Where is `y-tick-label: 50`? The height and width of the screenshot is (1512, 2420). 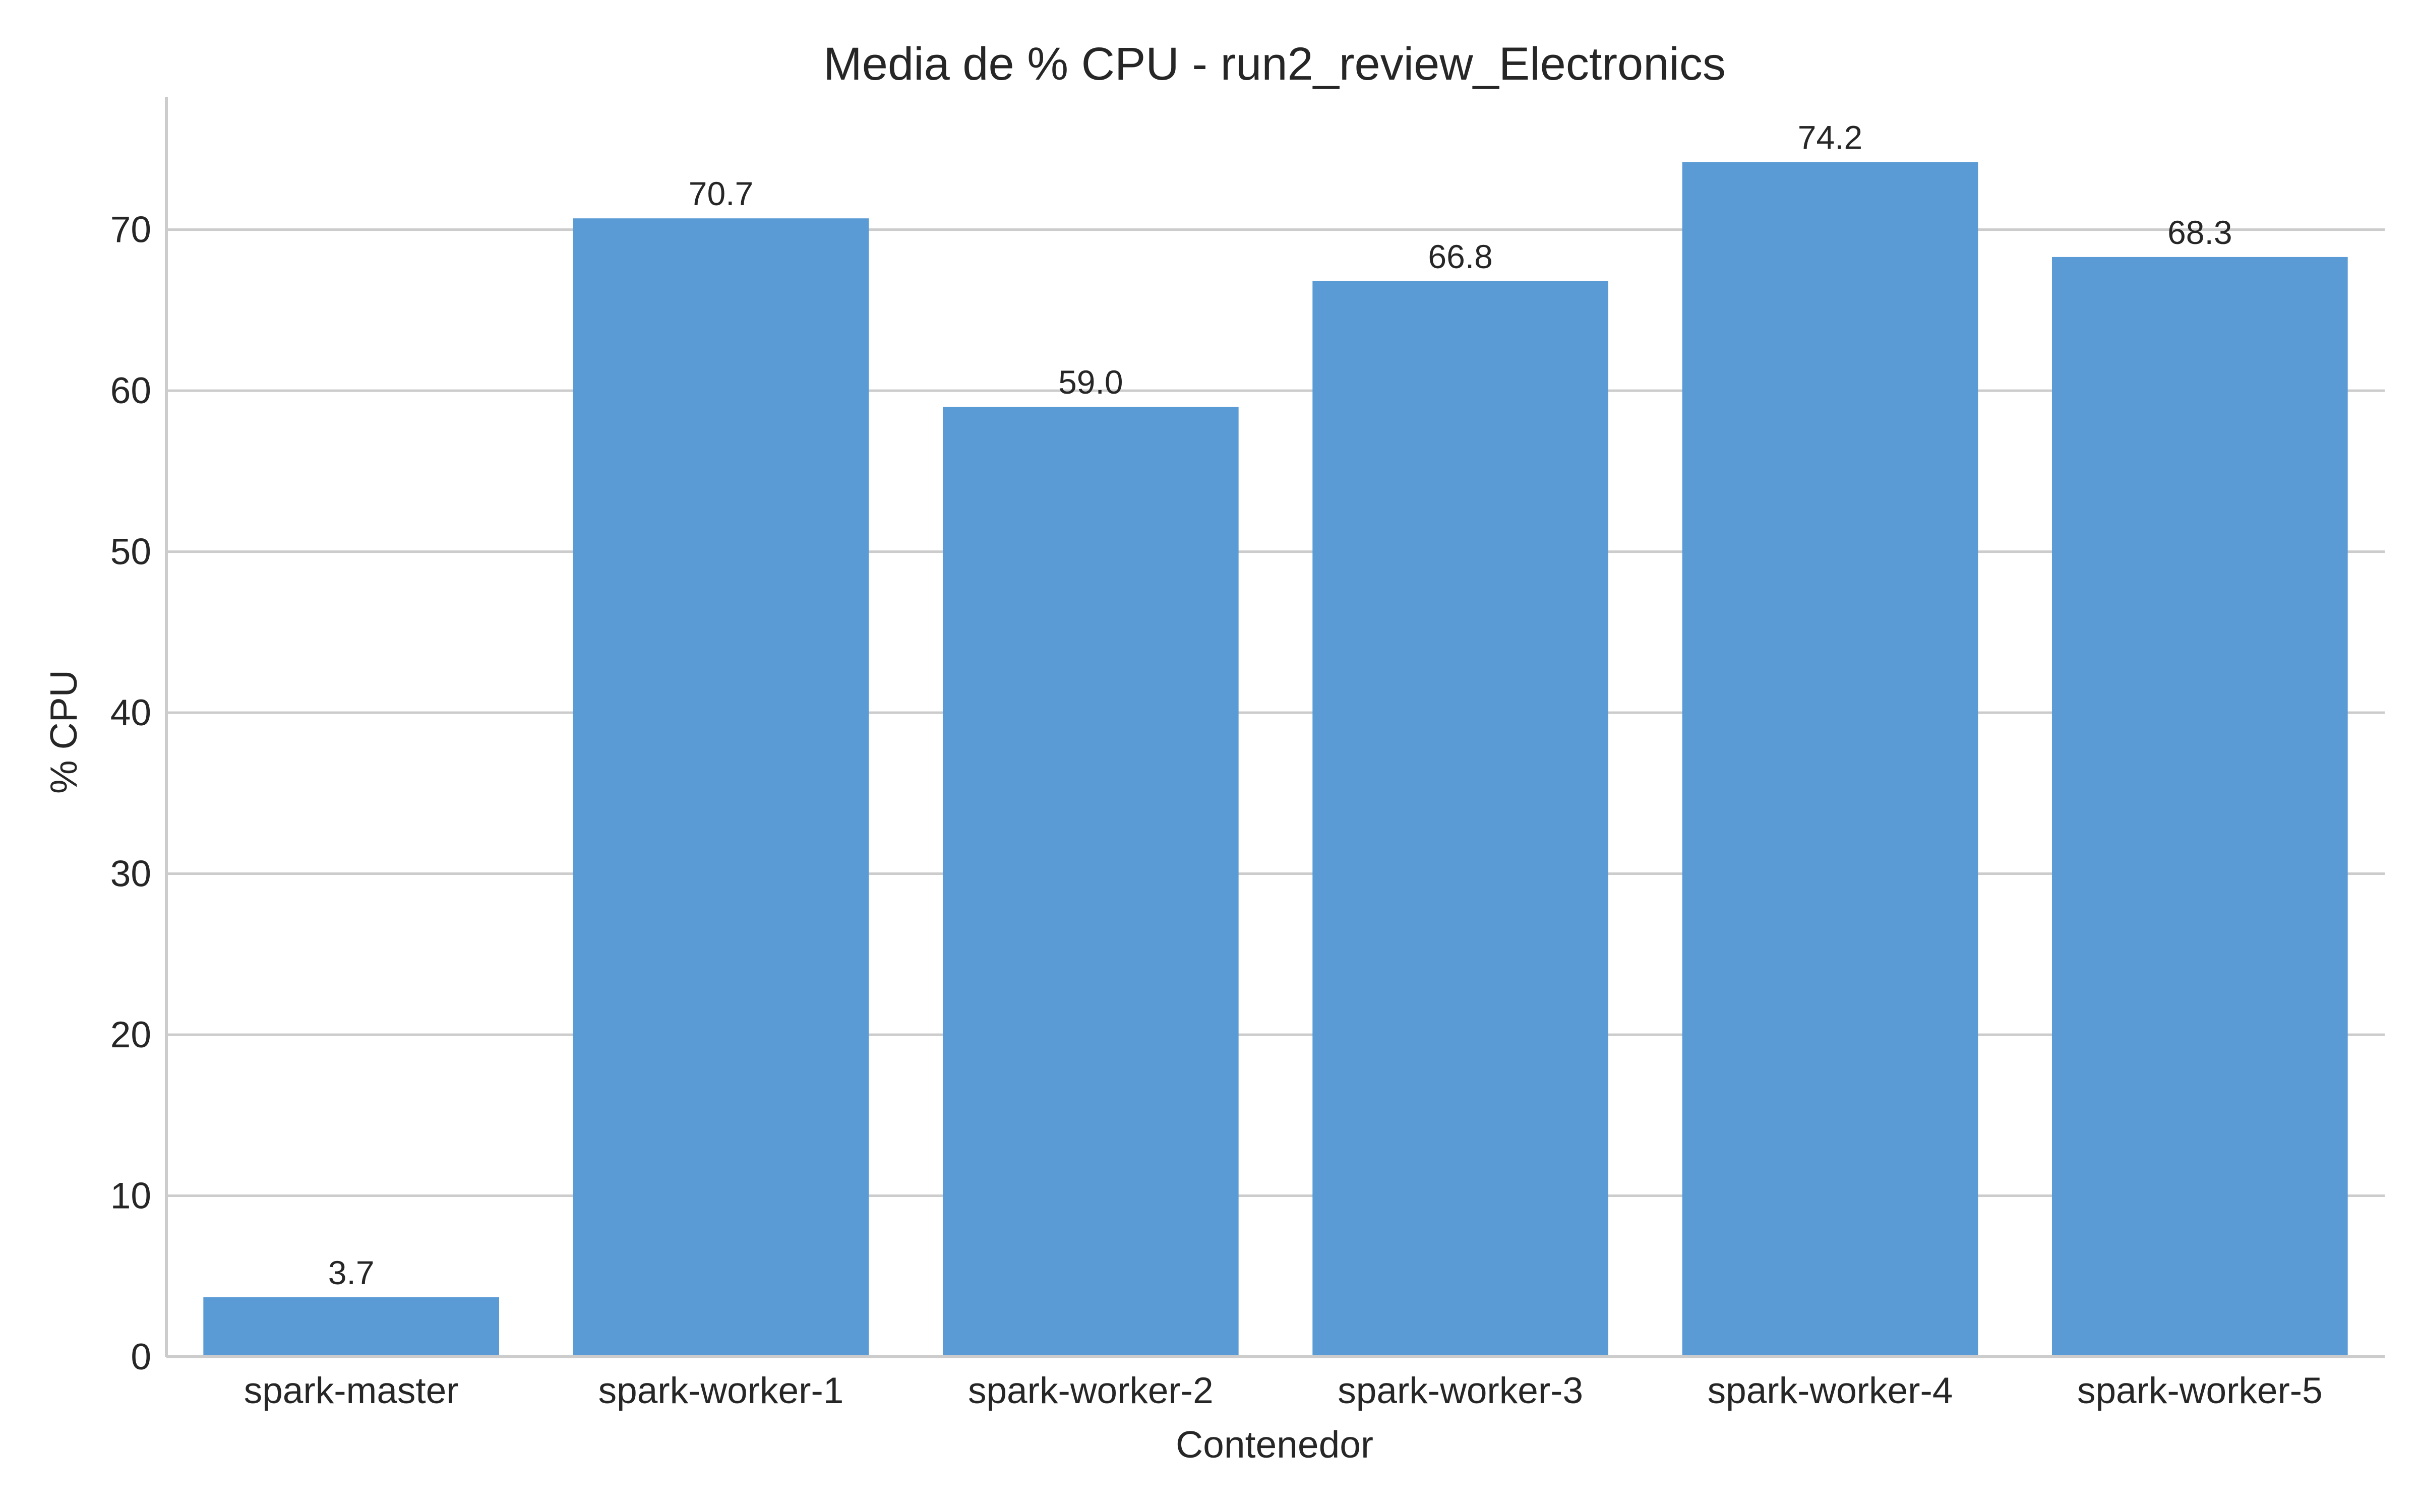 y-tick-label: 50 is located at coordinates (130, 552).